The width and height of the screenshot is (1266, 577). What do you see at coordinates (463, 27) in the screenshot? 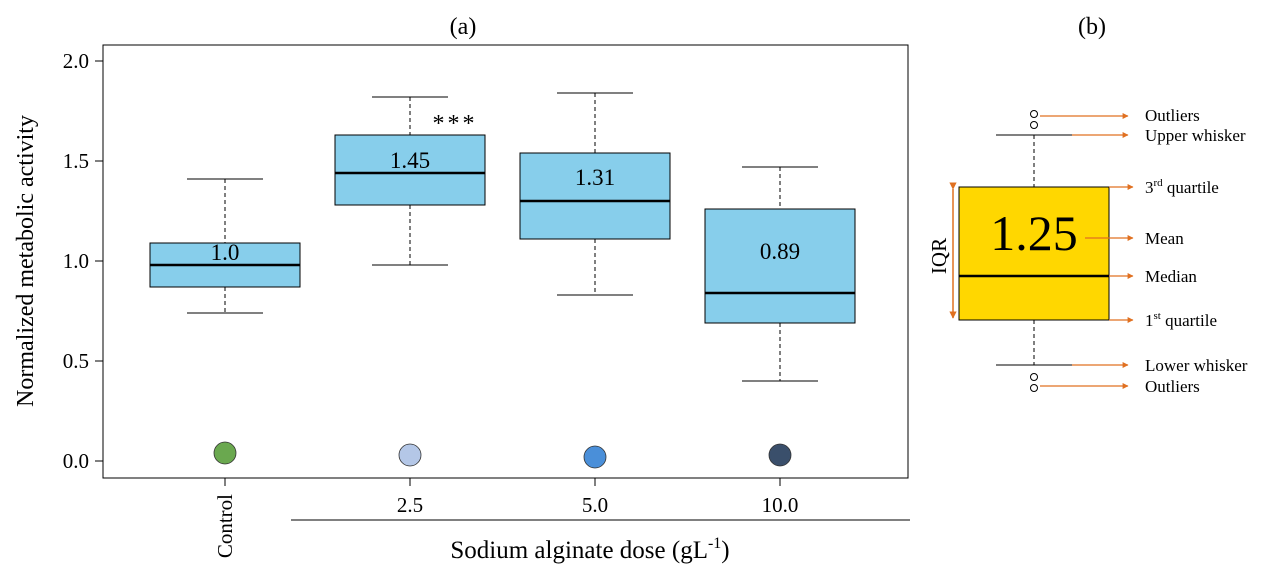
I see `panel-a-label: (a)` at bounding box center [463, 27].